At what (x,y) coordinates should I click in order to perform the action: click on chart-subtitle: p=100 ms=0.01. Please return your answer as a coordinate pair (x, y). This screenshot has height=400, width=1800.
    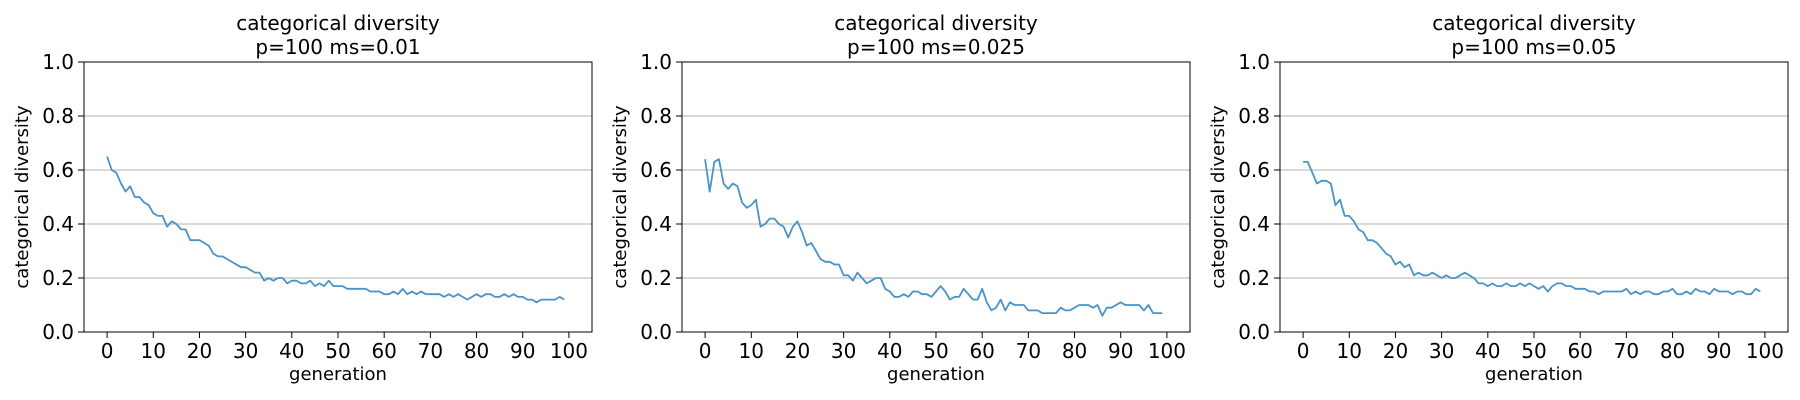
    Looking at the image, I should click on (337, 47).